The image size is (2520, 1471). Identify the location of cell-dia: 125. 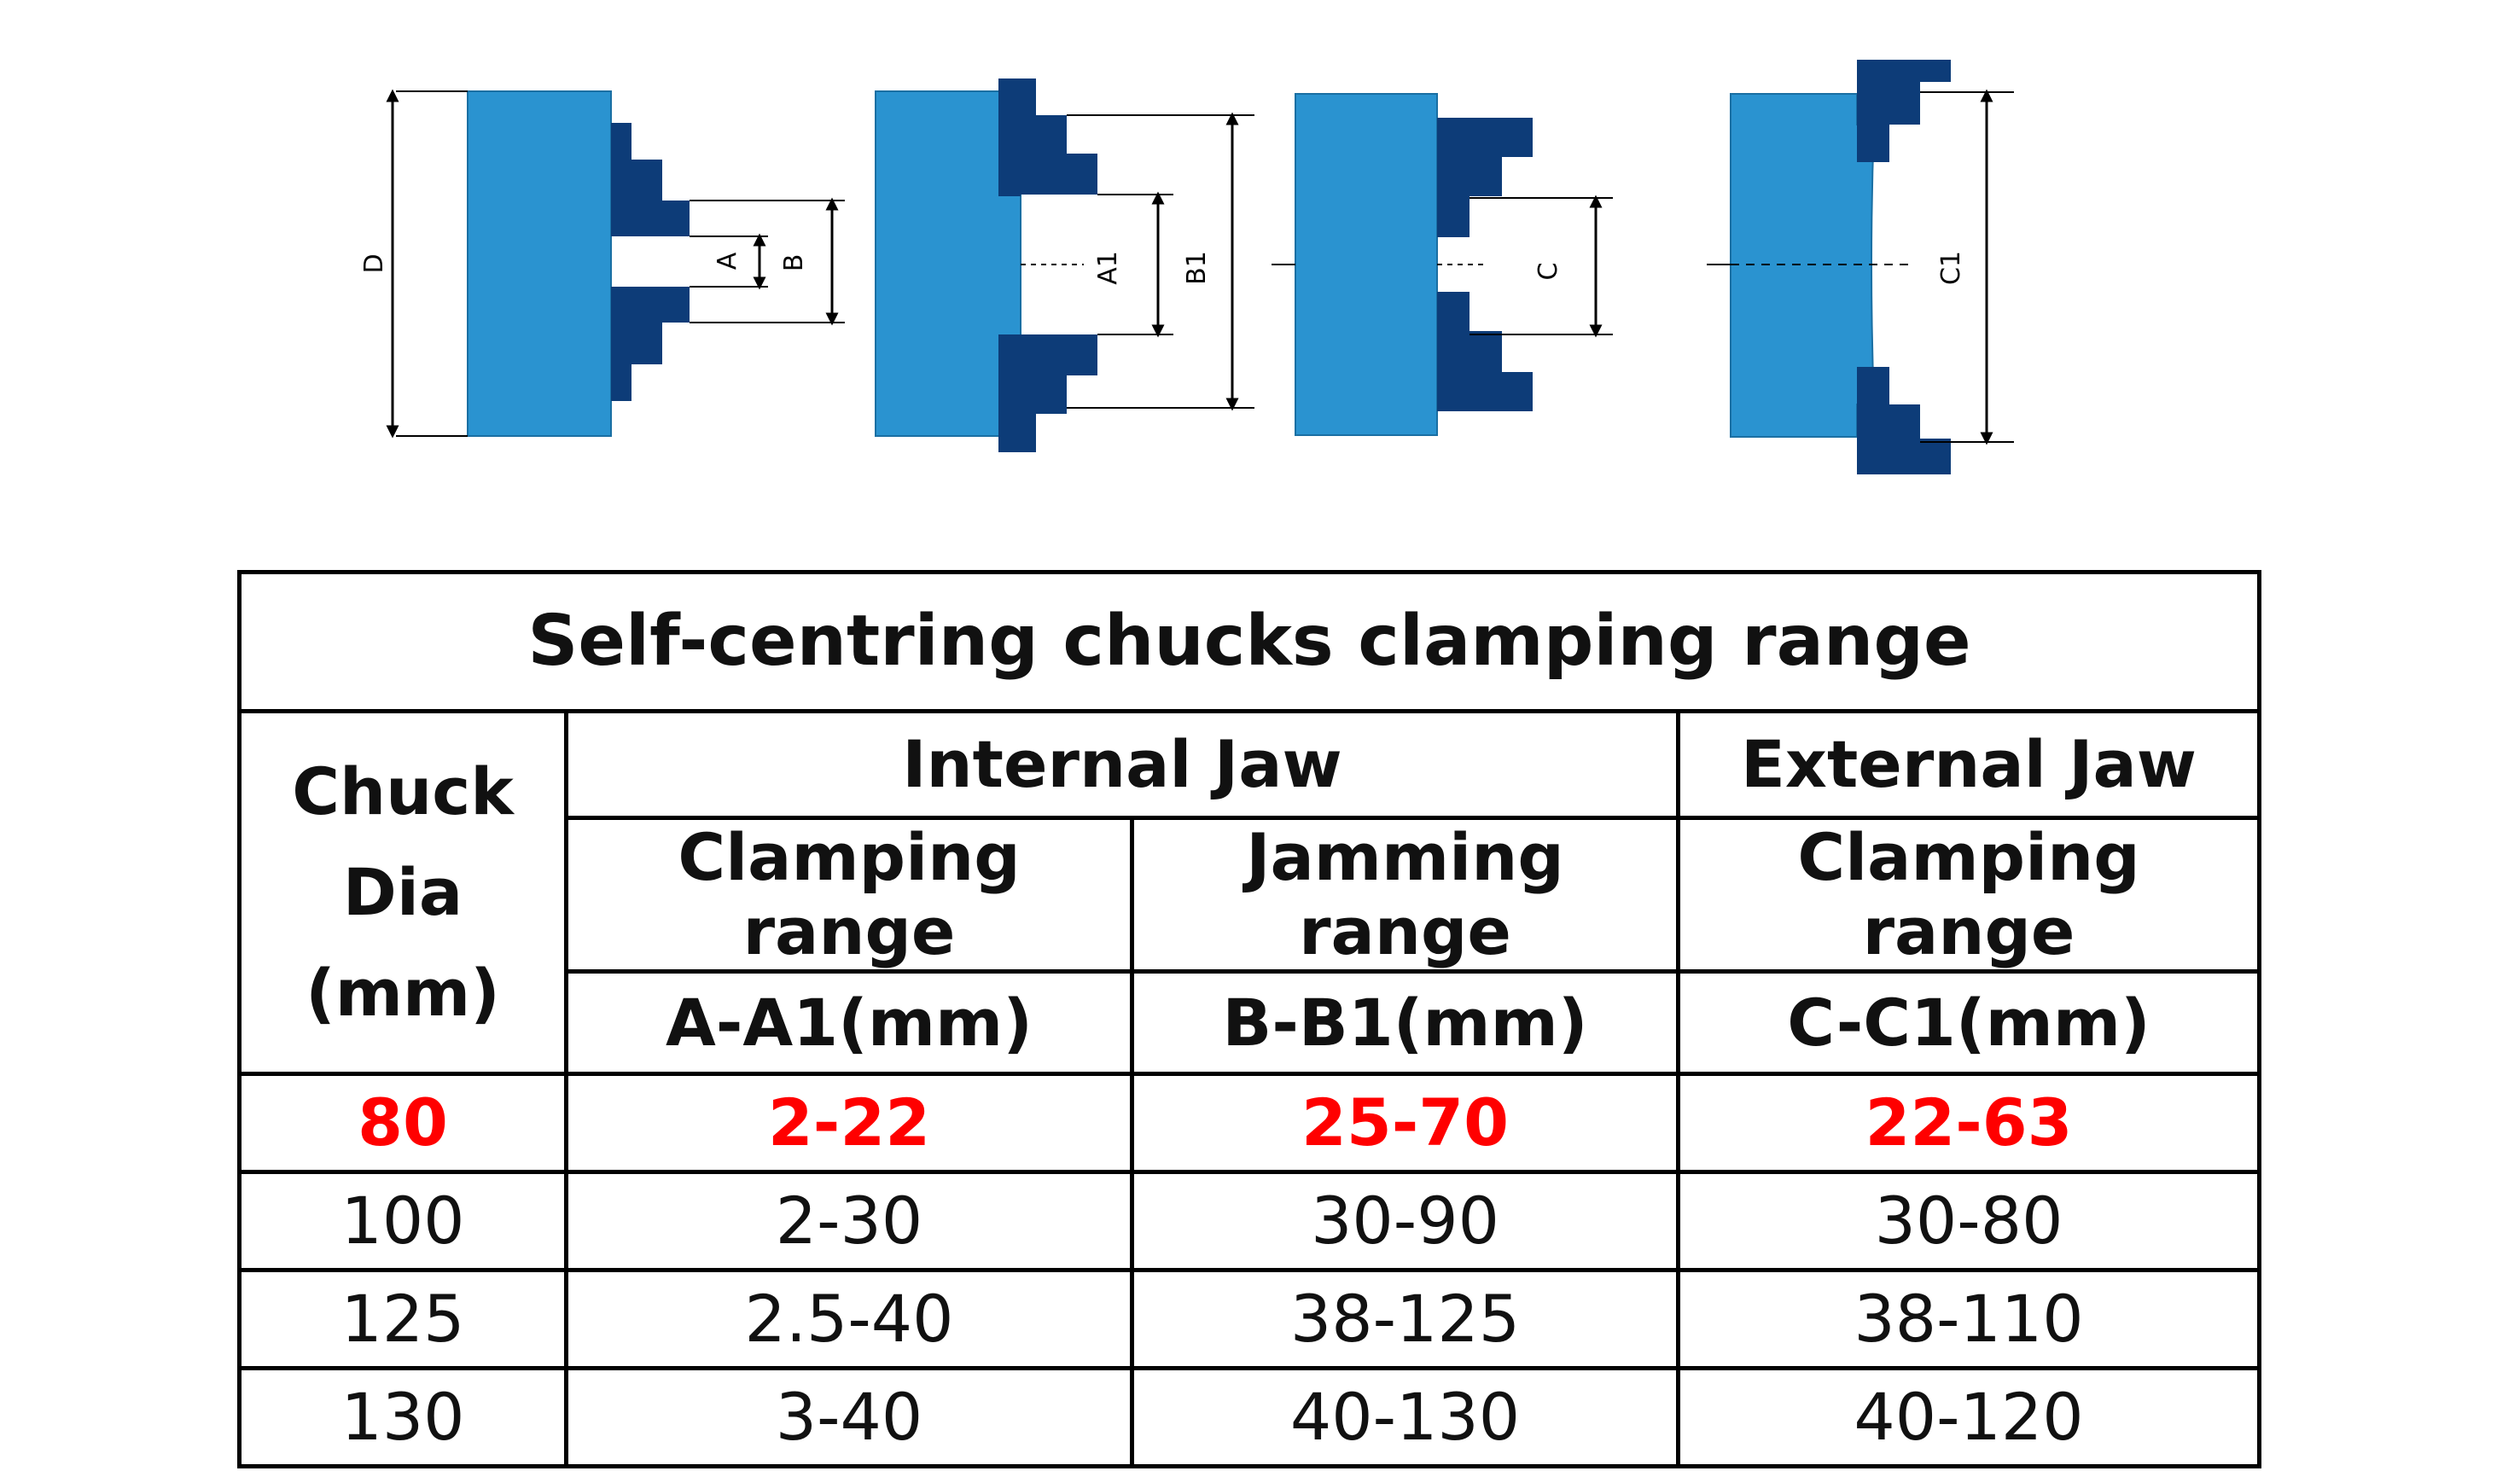
(402, 1318).